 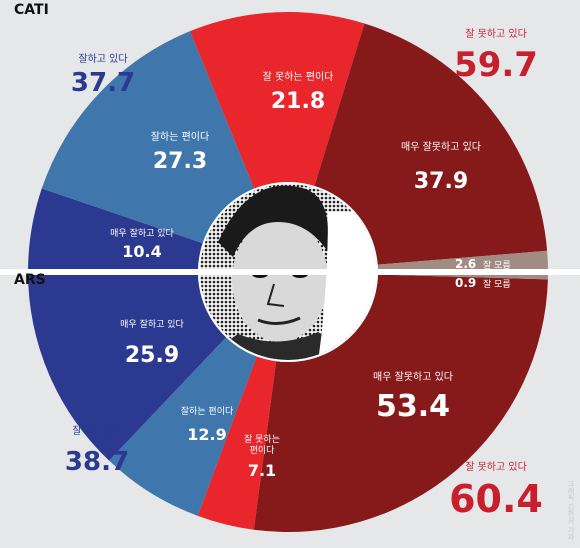 What do you see at coordinates (148, 137) in the screenshot?
I see `cati-slice-잘하는-편이다` at bounding box center [148, 137].